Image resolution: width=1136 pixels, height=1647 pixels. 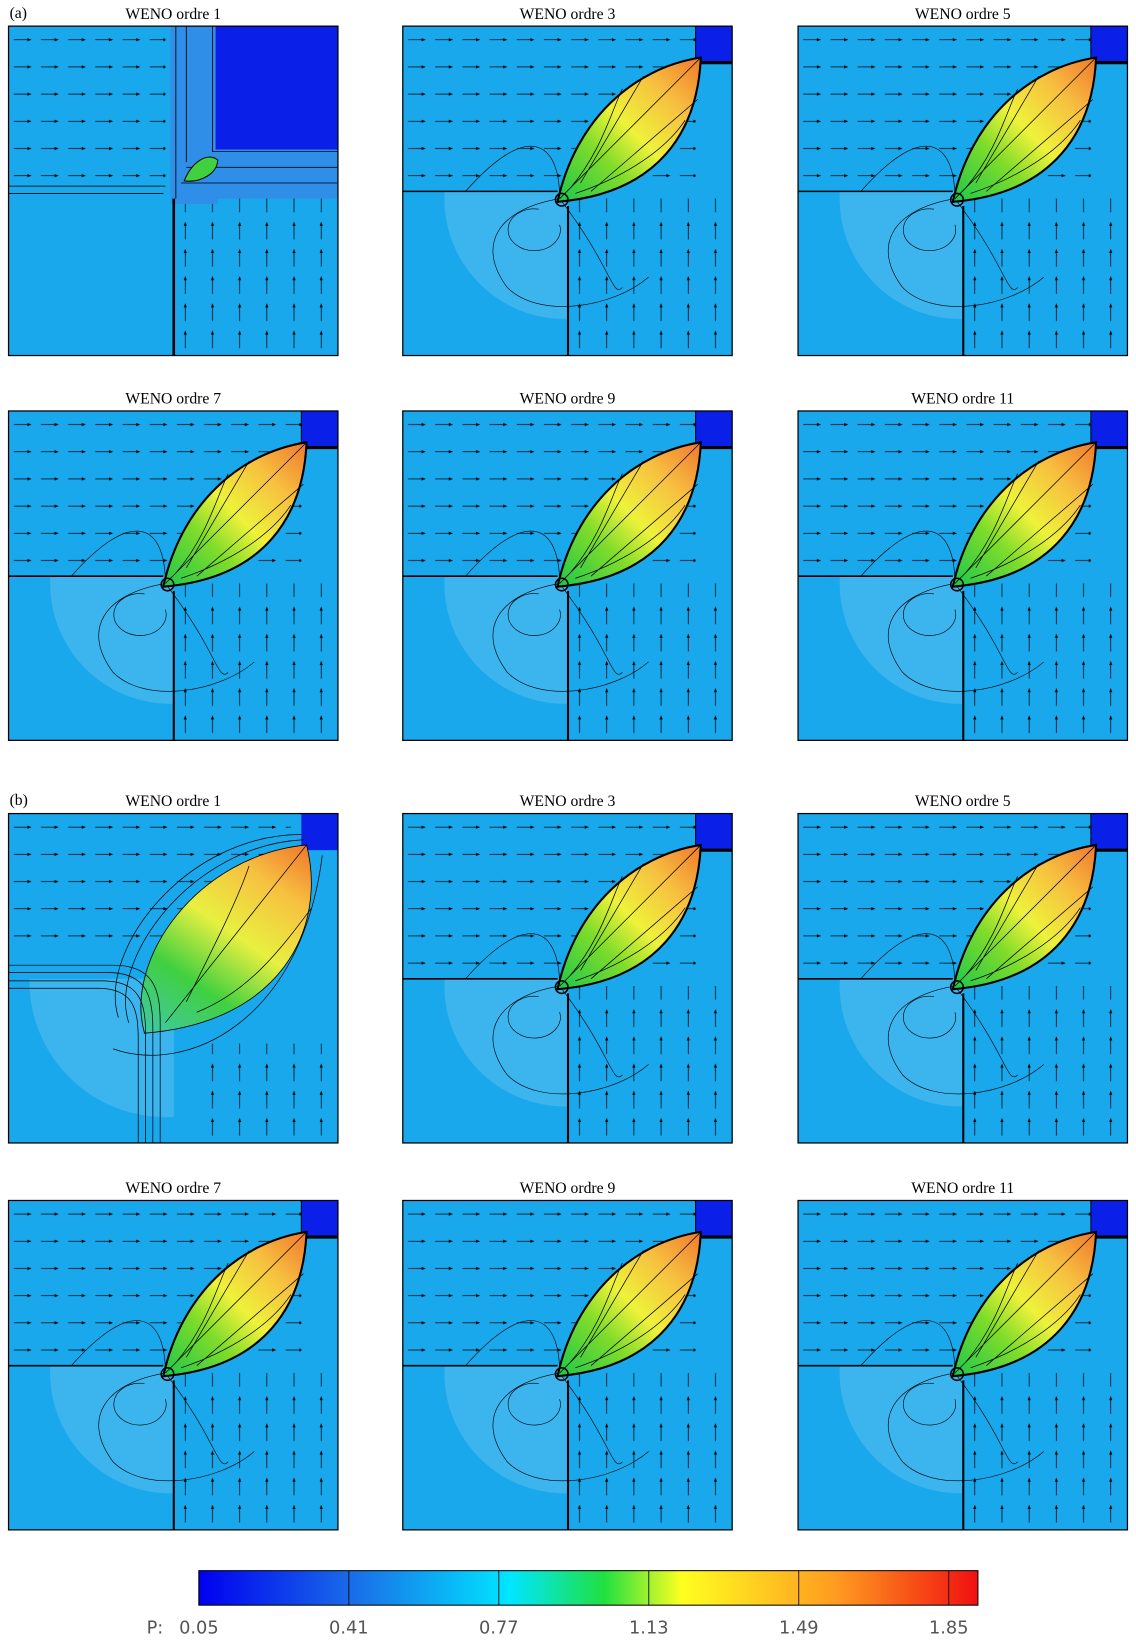 What do you see at coordinates (155, 1628) in the screenshot?
I see `colorbar-label: P:` at bounding box center [155, 1628].